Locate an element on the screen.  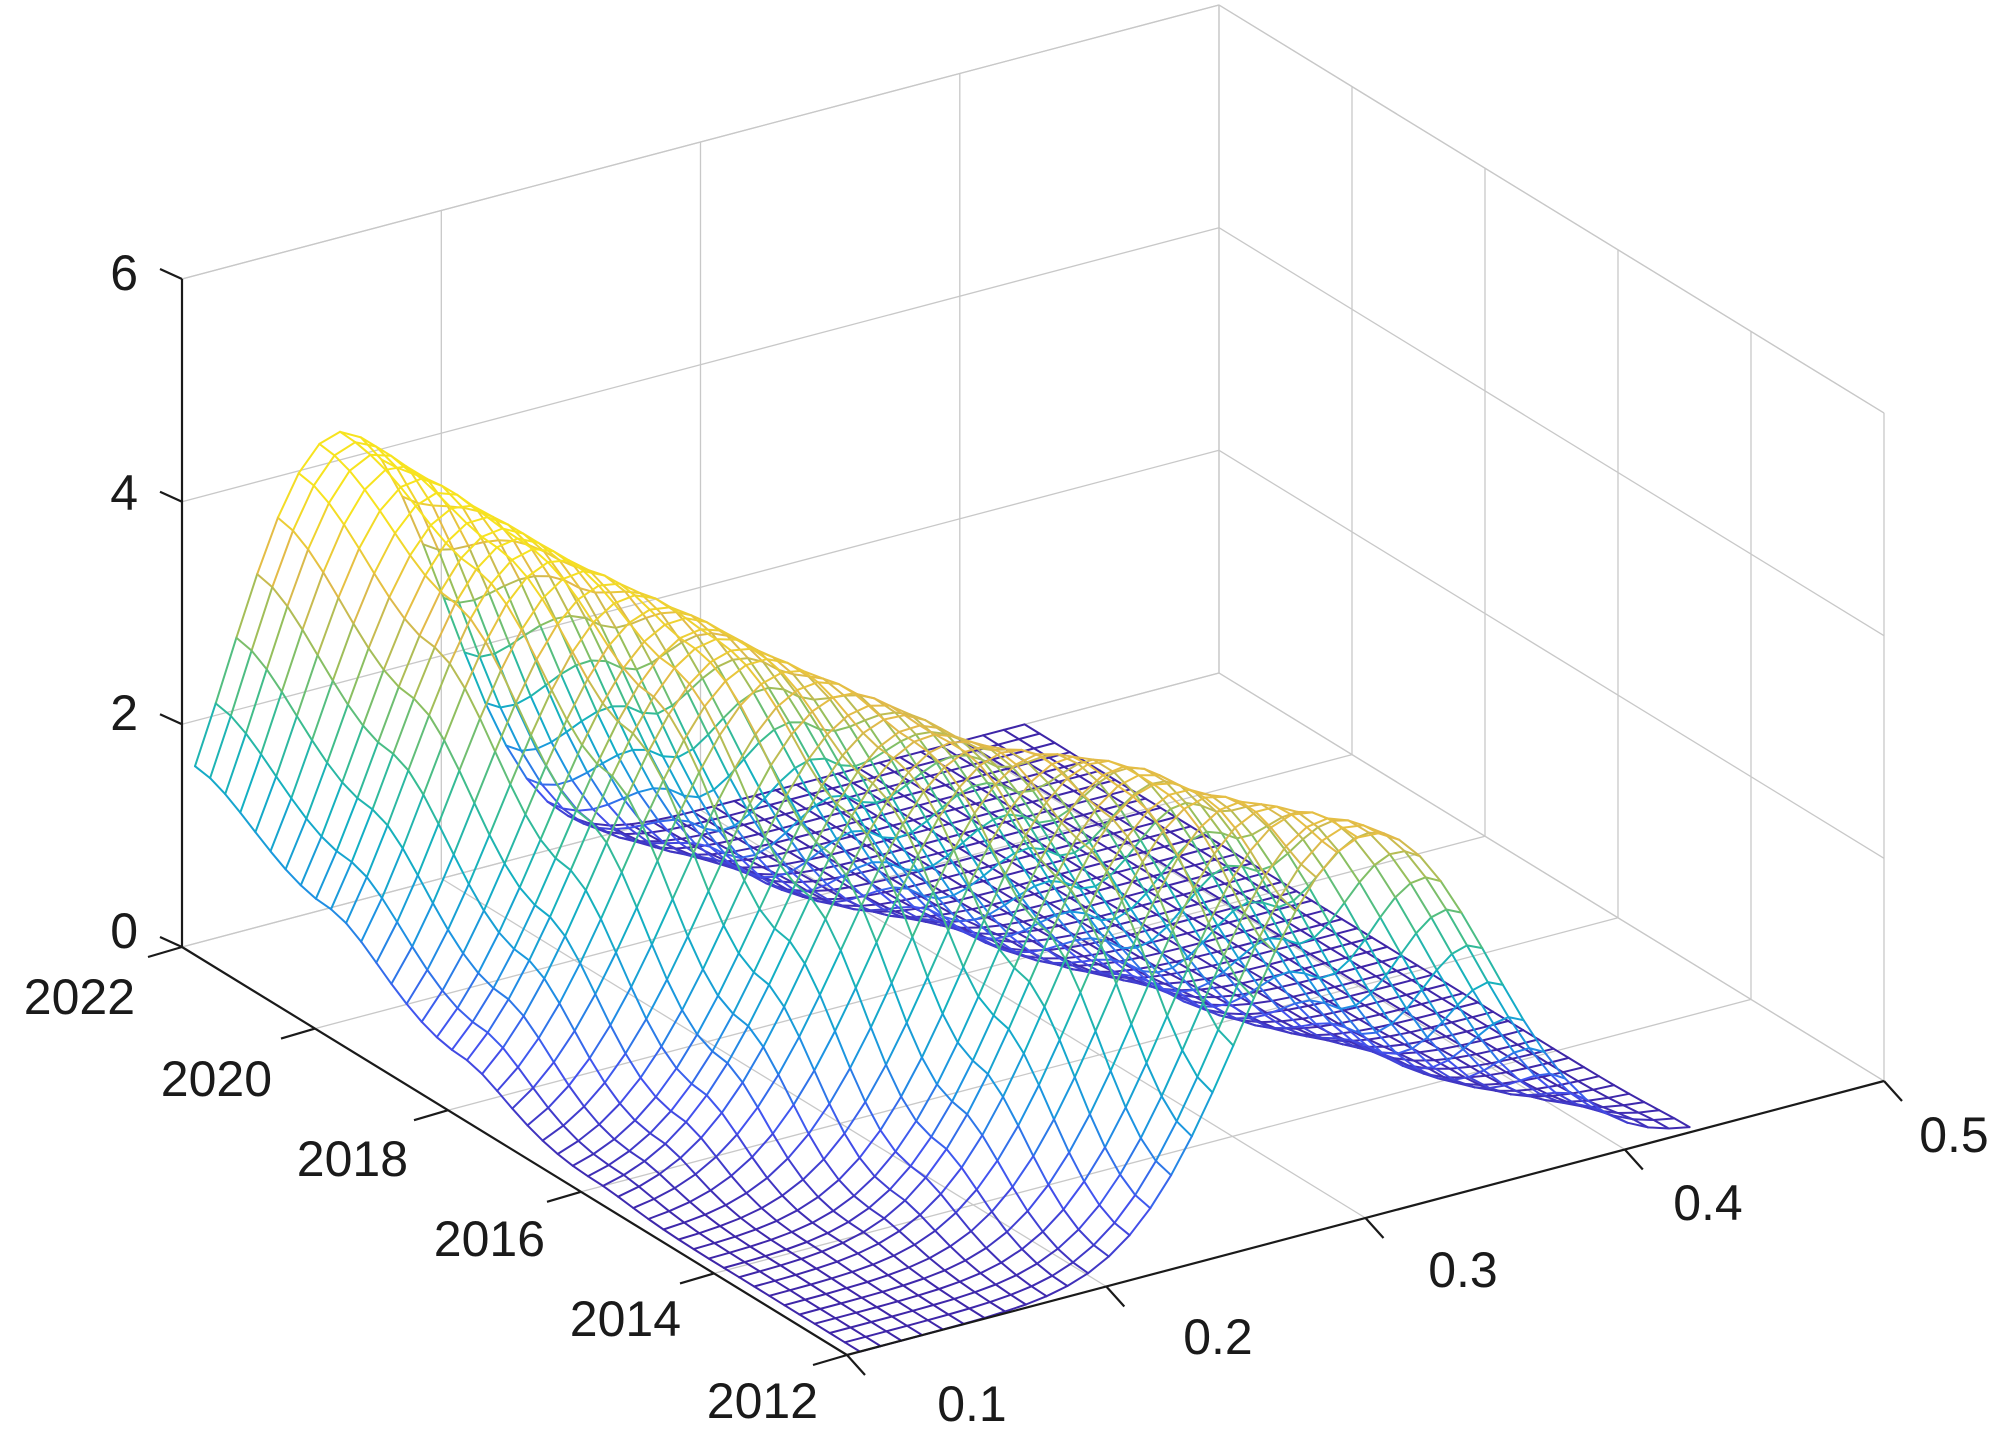
x-tick-mark is located at coordinates (1634, 1160).